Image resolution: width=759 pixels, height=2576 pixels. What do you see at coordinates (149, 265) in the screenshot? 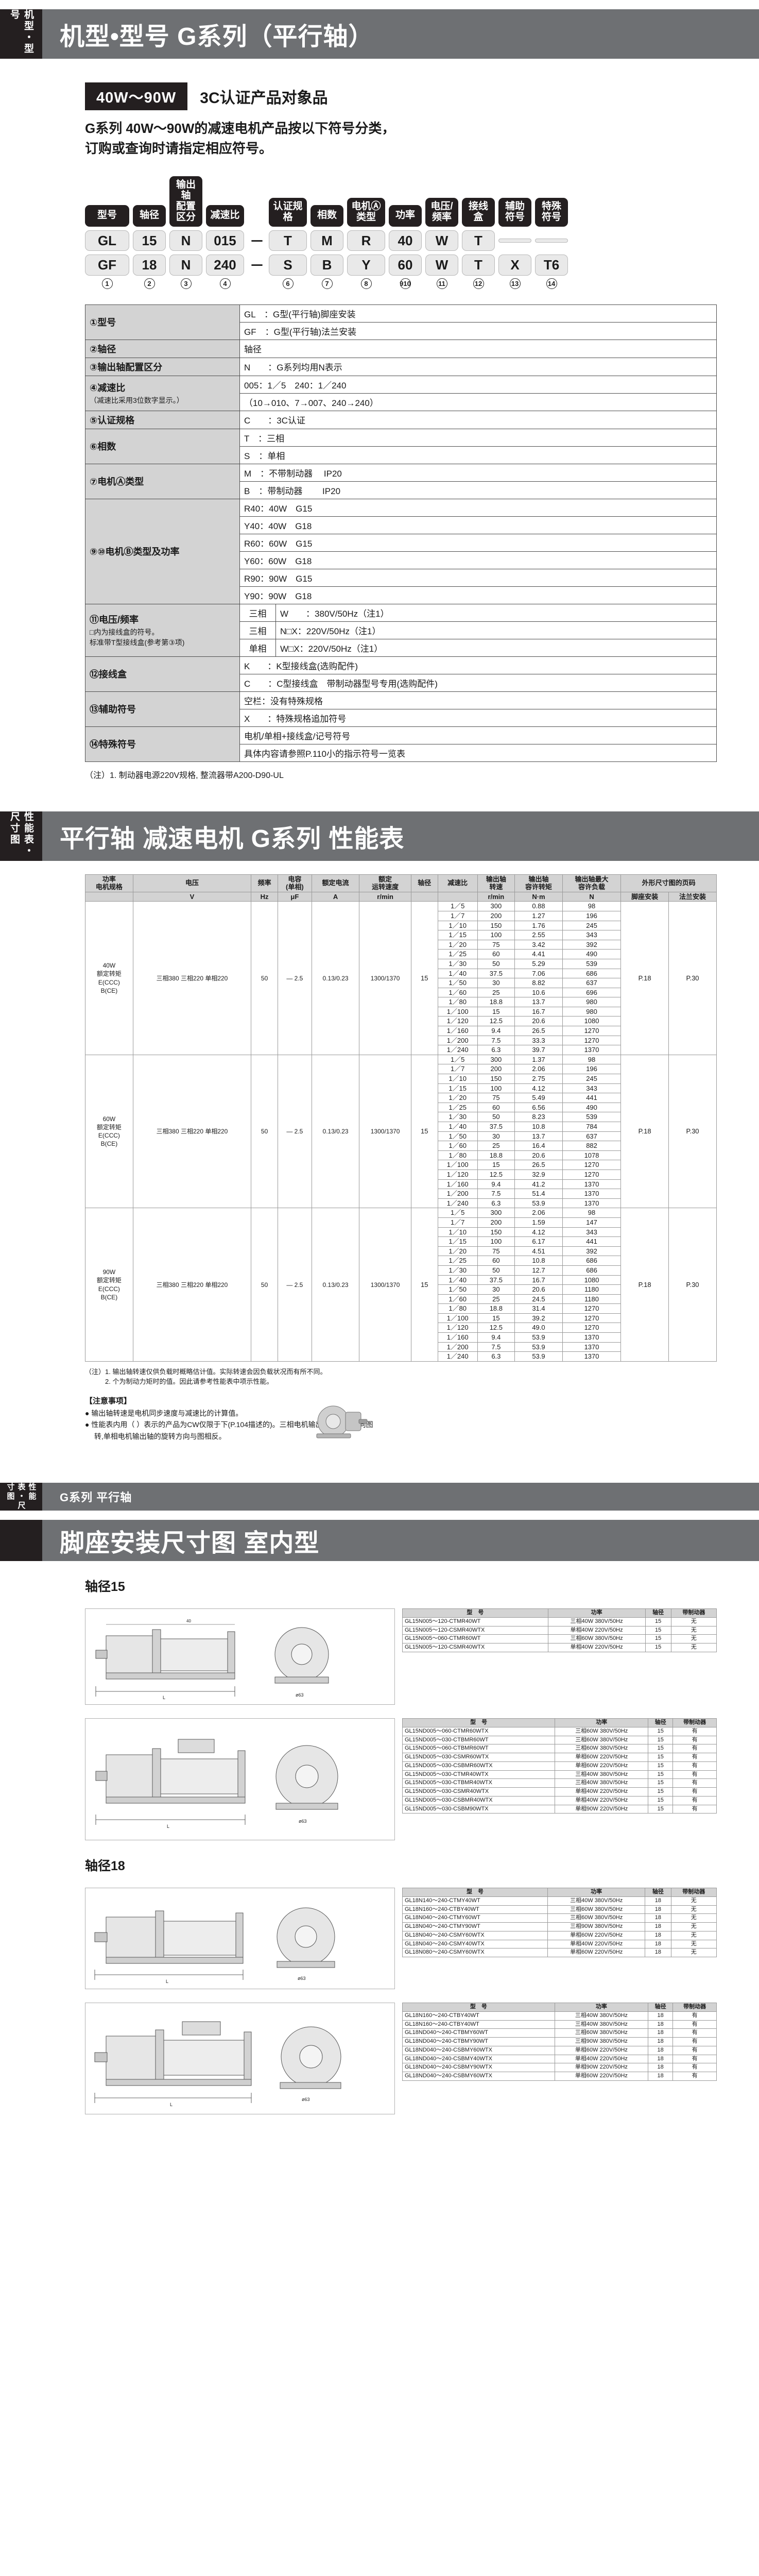
I see `code-value-chip: 18` at bounding box center [149, 265].